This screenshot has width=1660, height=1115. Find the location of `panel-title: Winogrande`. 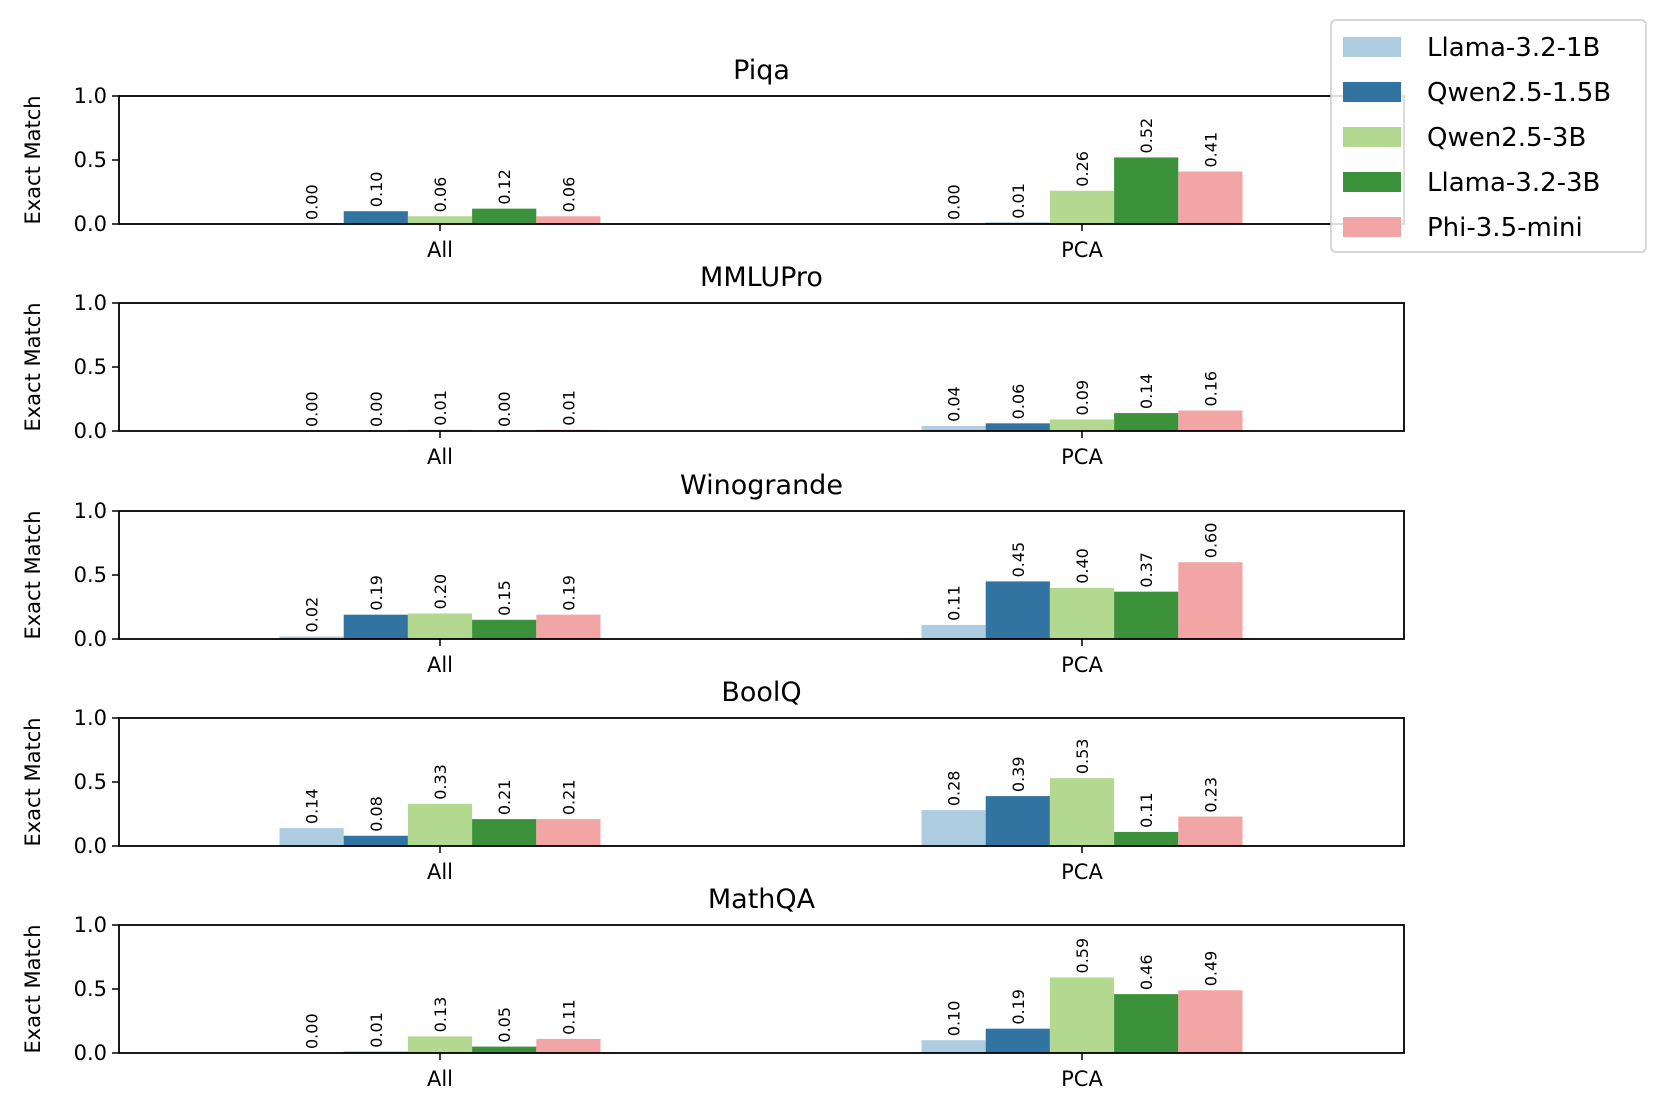

panel-title: Winogrande is located at coordinates (761, 485).